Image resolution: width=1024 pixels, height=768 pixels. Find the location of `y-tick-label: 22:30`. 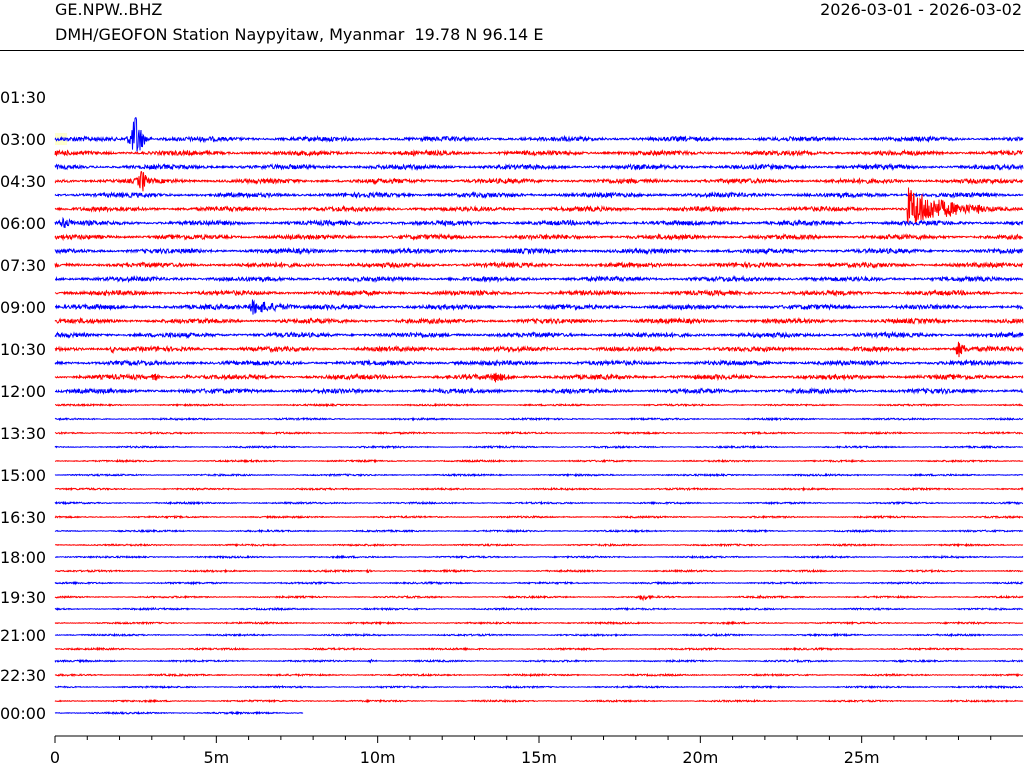

y-tick-label: 22:30 is located at coordinates (23, 675).